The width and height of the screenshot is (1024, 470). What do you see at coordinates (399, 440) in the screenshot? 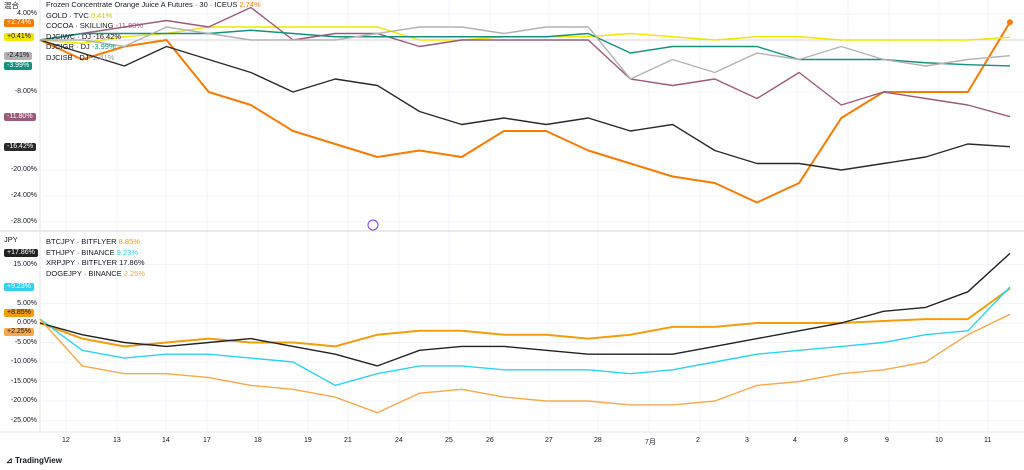
I see `x-tick-label: 24` at bounding box center [399, 440].